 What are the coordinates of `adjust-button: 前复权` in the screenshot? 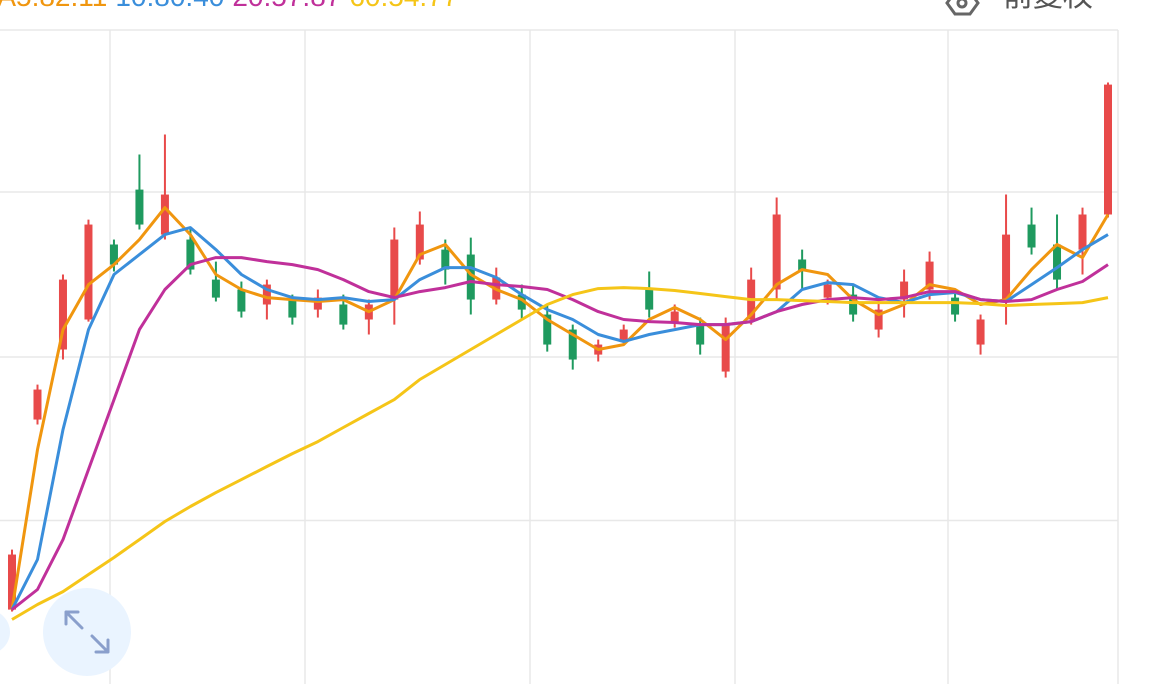 It's located at (1019, 8).